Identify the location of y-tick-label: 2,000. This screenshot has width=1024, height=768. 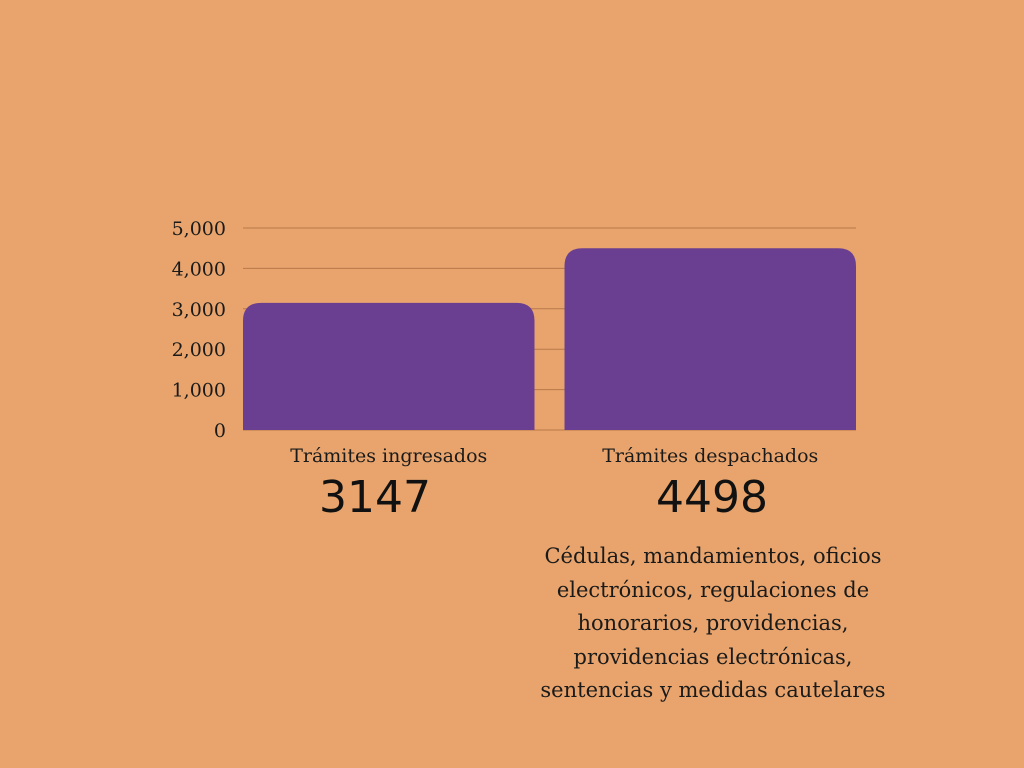
(199, 350).